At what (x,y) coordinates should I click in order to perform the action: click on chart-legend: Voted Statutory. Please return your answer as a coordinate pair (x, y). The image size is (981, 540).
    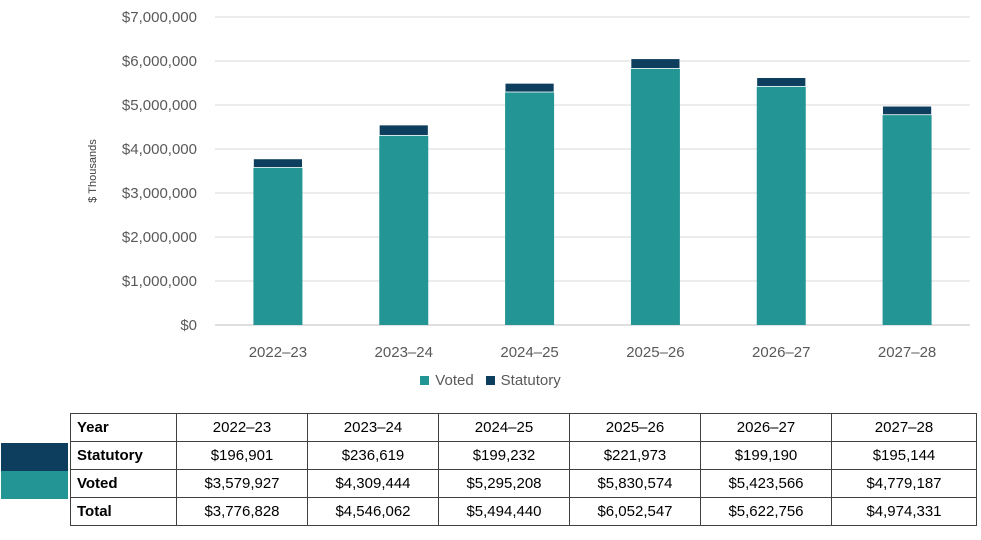
    Looking at the image, I should click on (490, 380).